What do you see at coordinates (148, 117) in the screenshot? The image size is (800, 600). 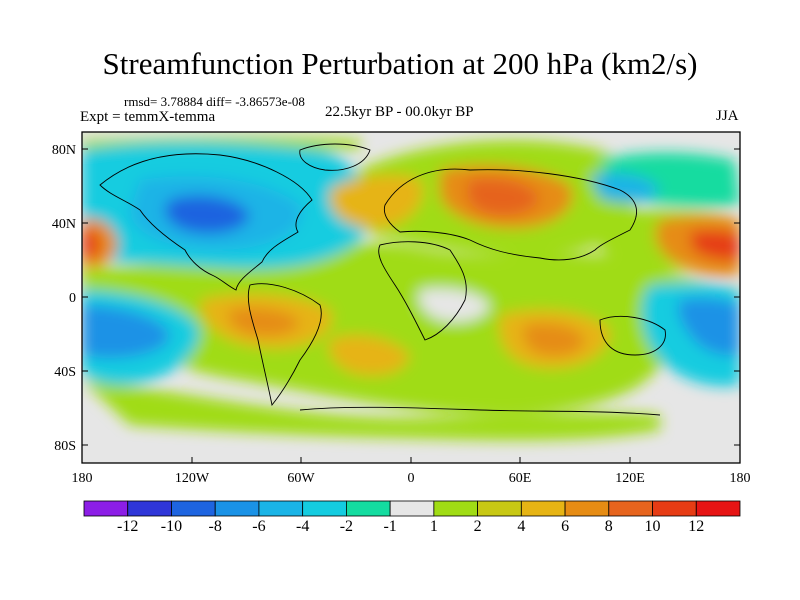 I see `experiment-label: Expt = temmX-temma` at bounding box center [148, 117].